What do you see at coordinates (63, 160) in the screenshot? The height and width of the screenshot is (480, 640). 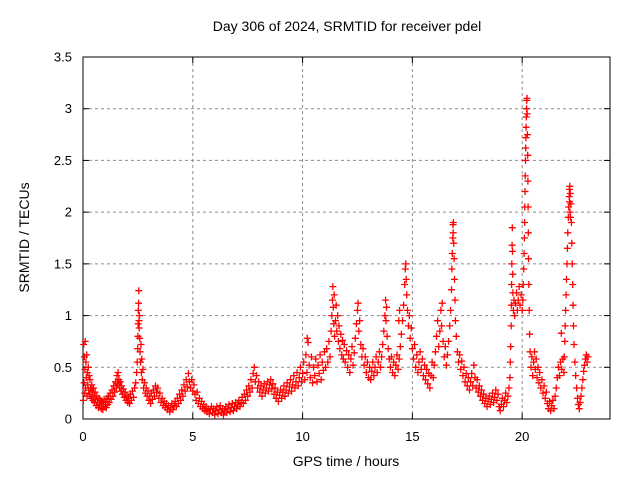 I see `y-tick-label: 2.5` at bounding box center [63, 160].